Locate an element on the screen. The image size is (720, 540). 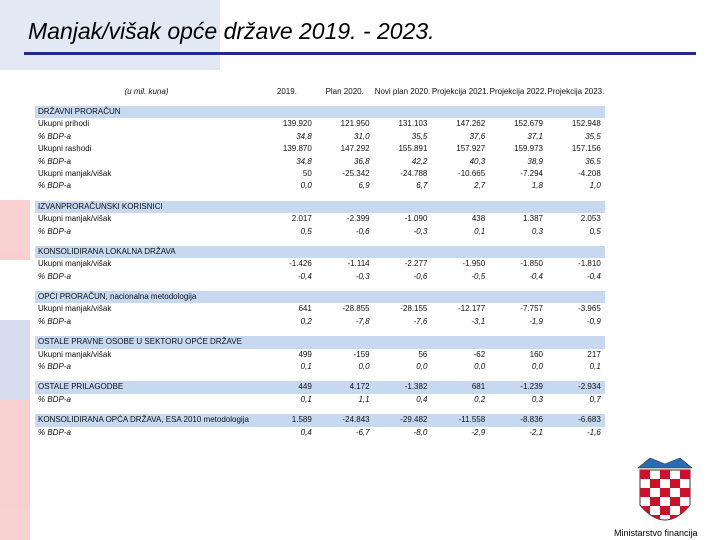
cell: -3,1 is located at coordinates (478, 321).